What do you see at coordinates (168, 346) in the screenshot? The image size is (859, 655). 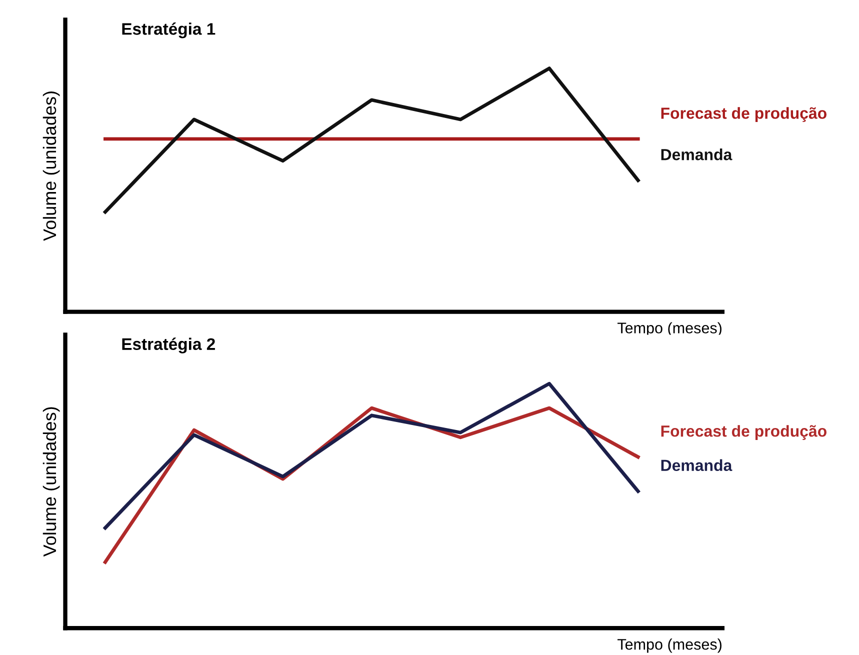 I see `chart-title: Estratégia 2` at bounding box center [168, 346].